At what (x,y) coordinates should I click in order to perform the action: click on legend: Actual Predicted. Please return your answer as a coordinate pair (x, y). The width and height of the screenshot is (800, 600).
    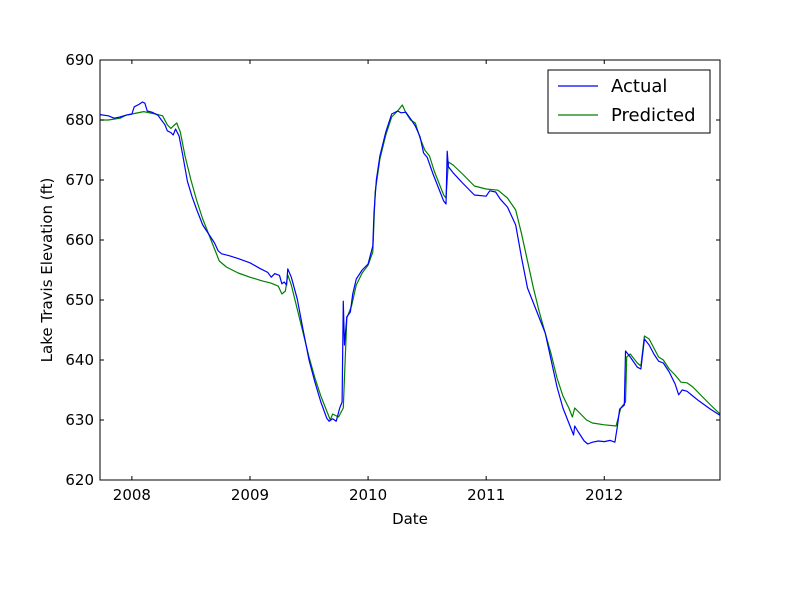
    Looking at the image, I should click on (629, 101).